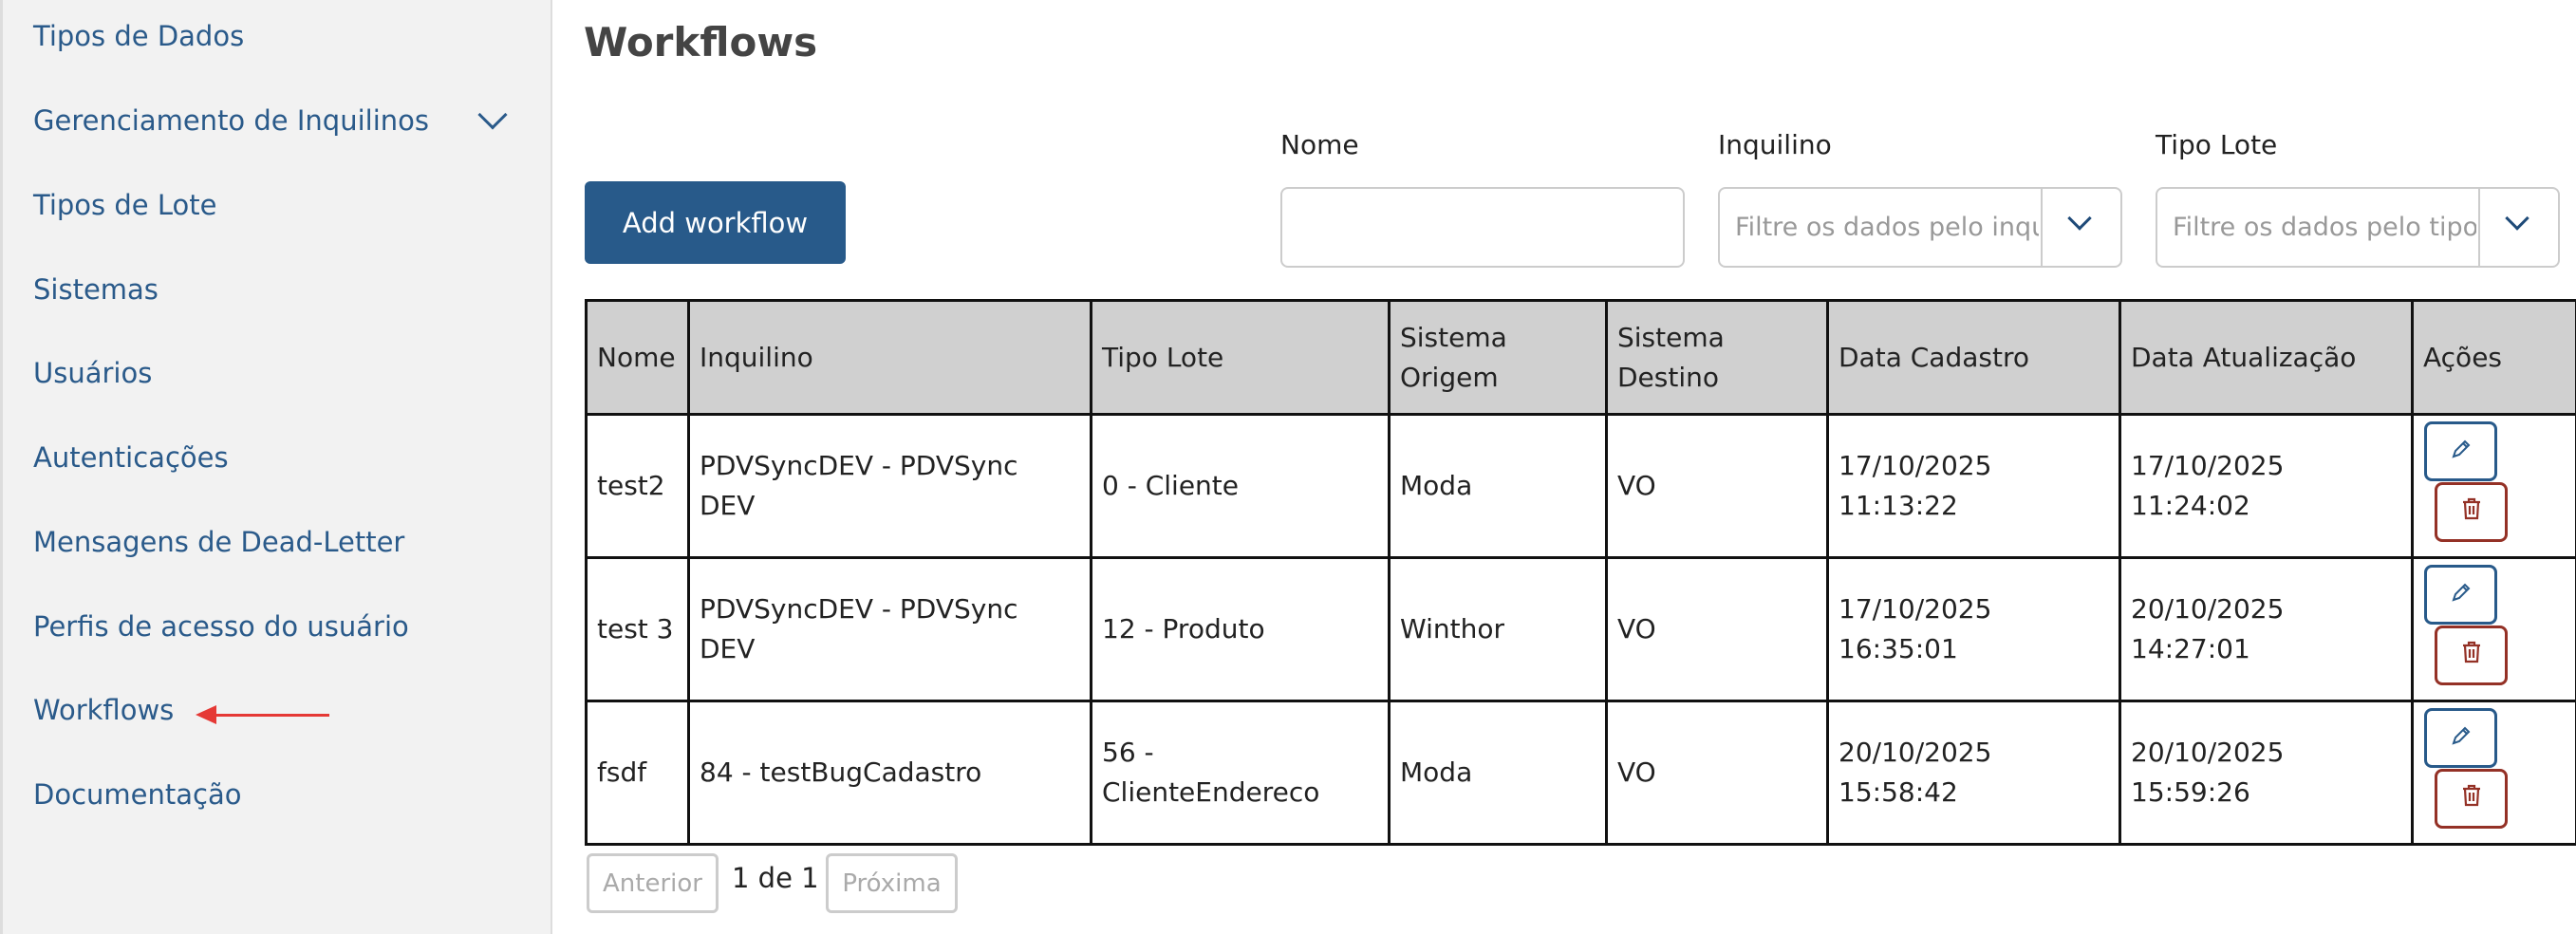 The height and width of the screenshot is (934, 2576). I want to click on sidebar-item-tipos-de-dados: Tipos de Dados, so click(139, 36).